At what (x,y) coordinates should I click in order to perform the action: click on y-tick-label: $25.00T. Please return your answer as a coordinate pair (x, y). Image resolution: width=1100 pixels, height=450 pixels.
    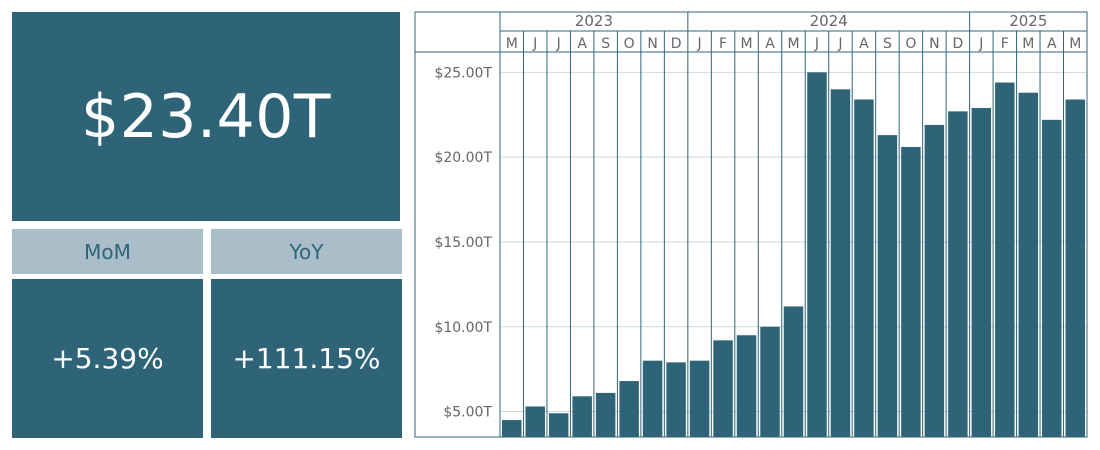
    Looking at the image, I should click on (463, 73).